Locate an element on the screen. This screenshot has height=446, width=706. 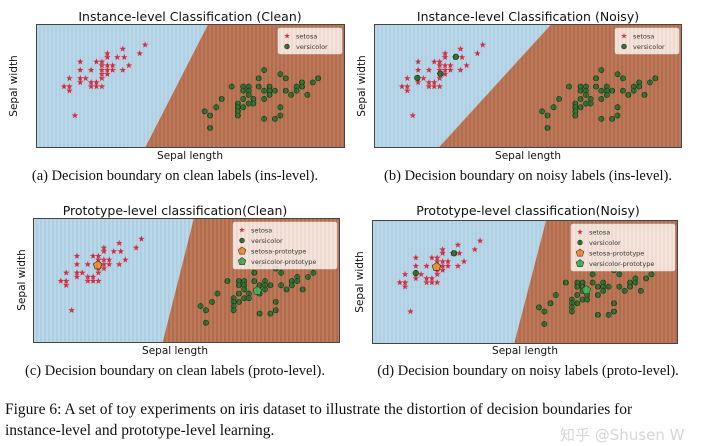
chart-title: Instance-level Classification (Clean) is located at coordinates (190, 16).